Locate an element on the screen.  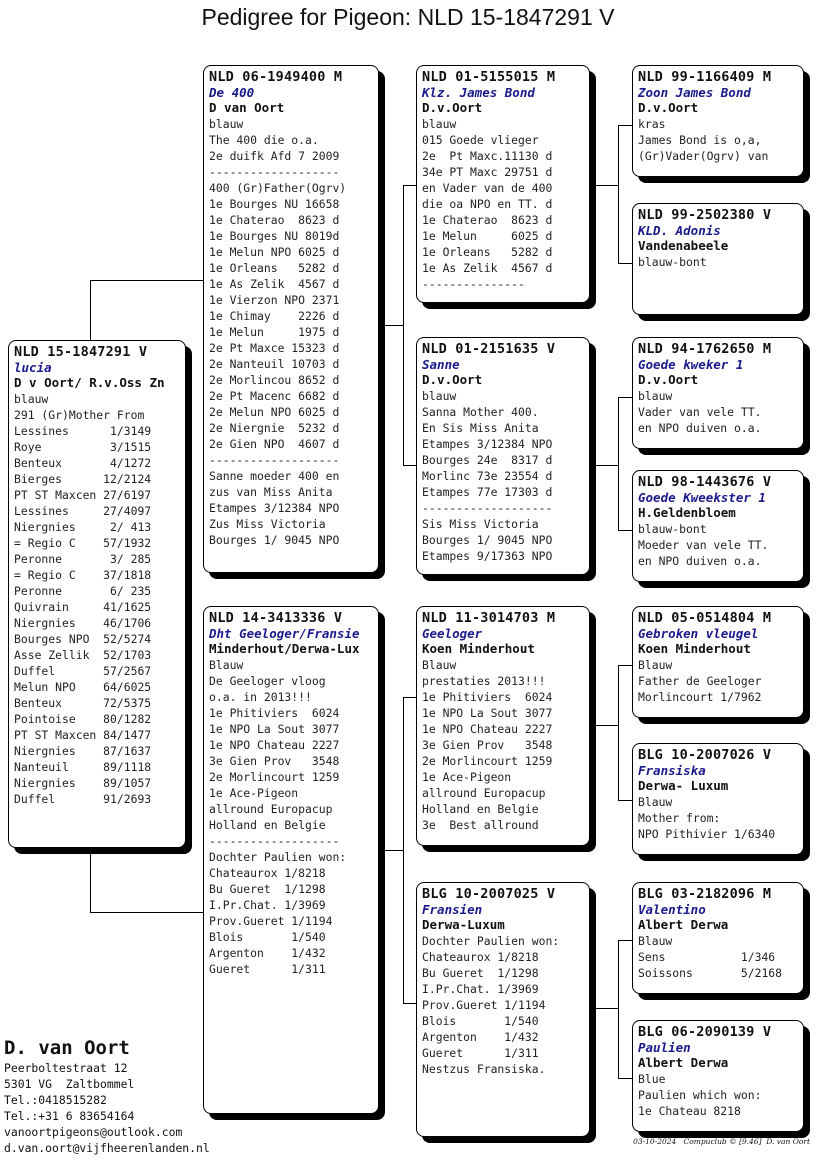
info-line: Sens 1/346 is located at coordinates (707, 957).